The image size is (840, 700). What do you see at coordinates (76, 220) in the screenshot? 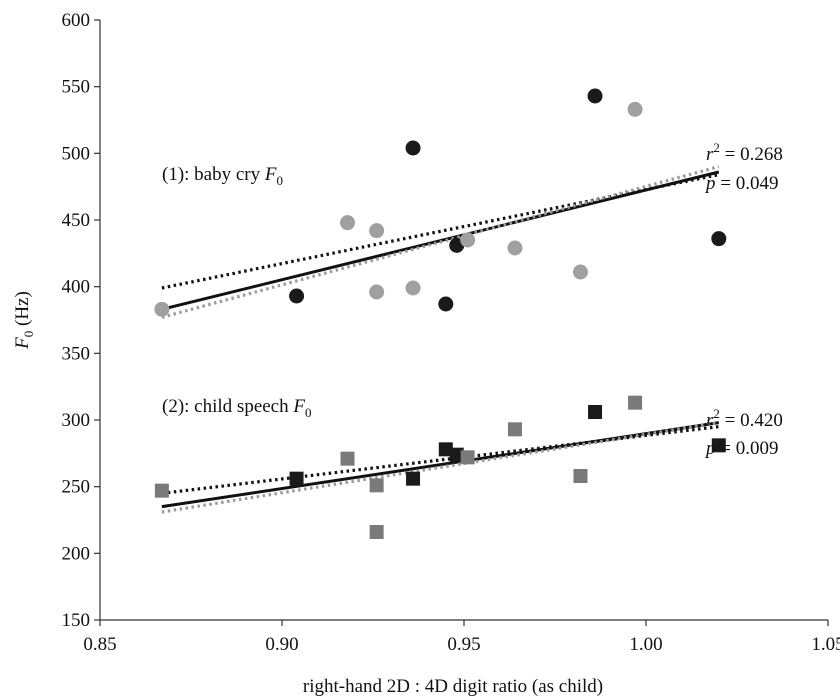
I see `y-tick-label: 450` at bounding box center [76, 220].